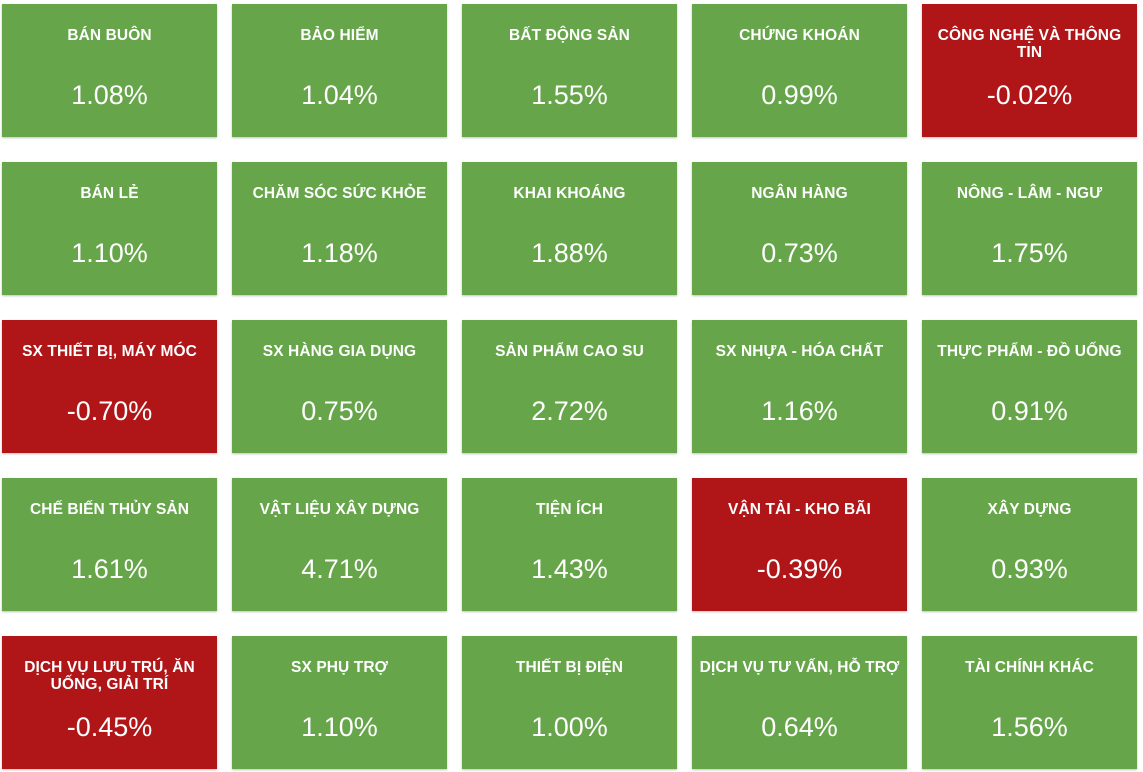  I want to click on sector-tile-bao-hiem: BẢO HIỂM 1.04%, so click(339, 70).